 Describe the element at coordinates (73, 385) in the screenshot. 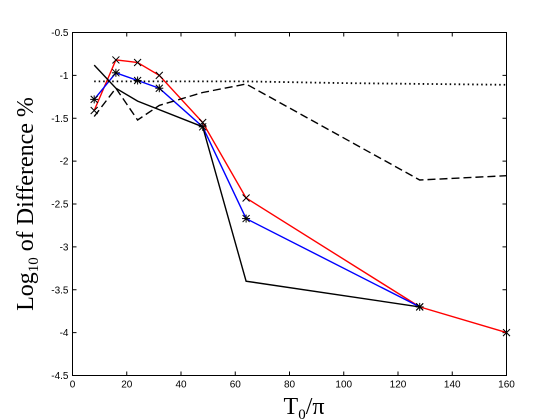

I see `x-tick-label: 0` at that location.